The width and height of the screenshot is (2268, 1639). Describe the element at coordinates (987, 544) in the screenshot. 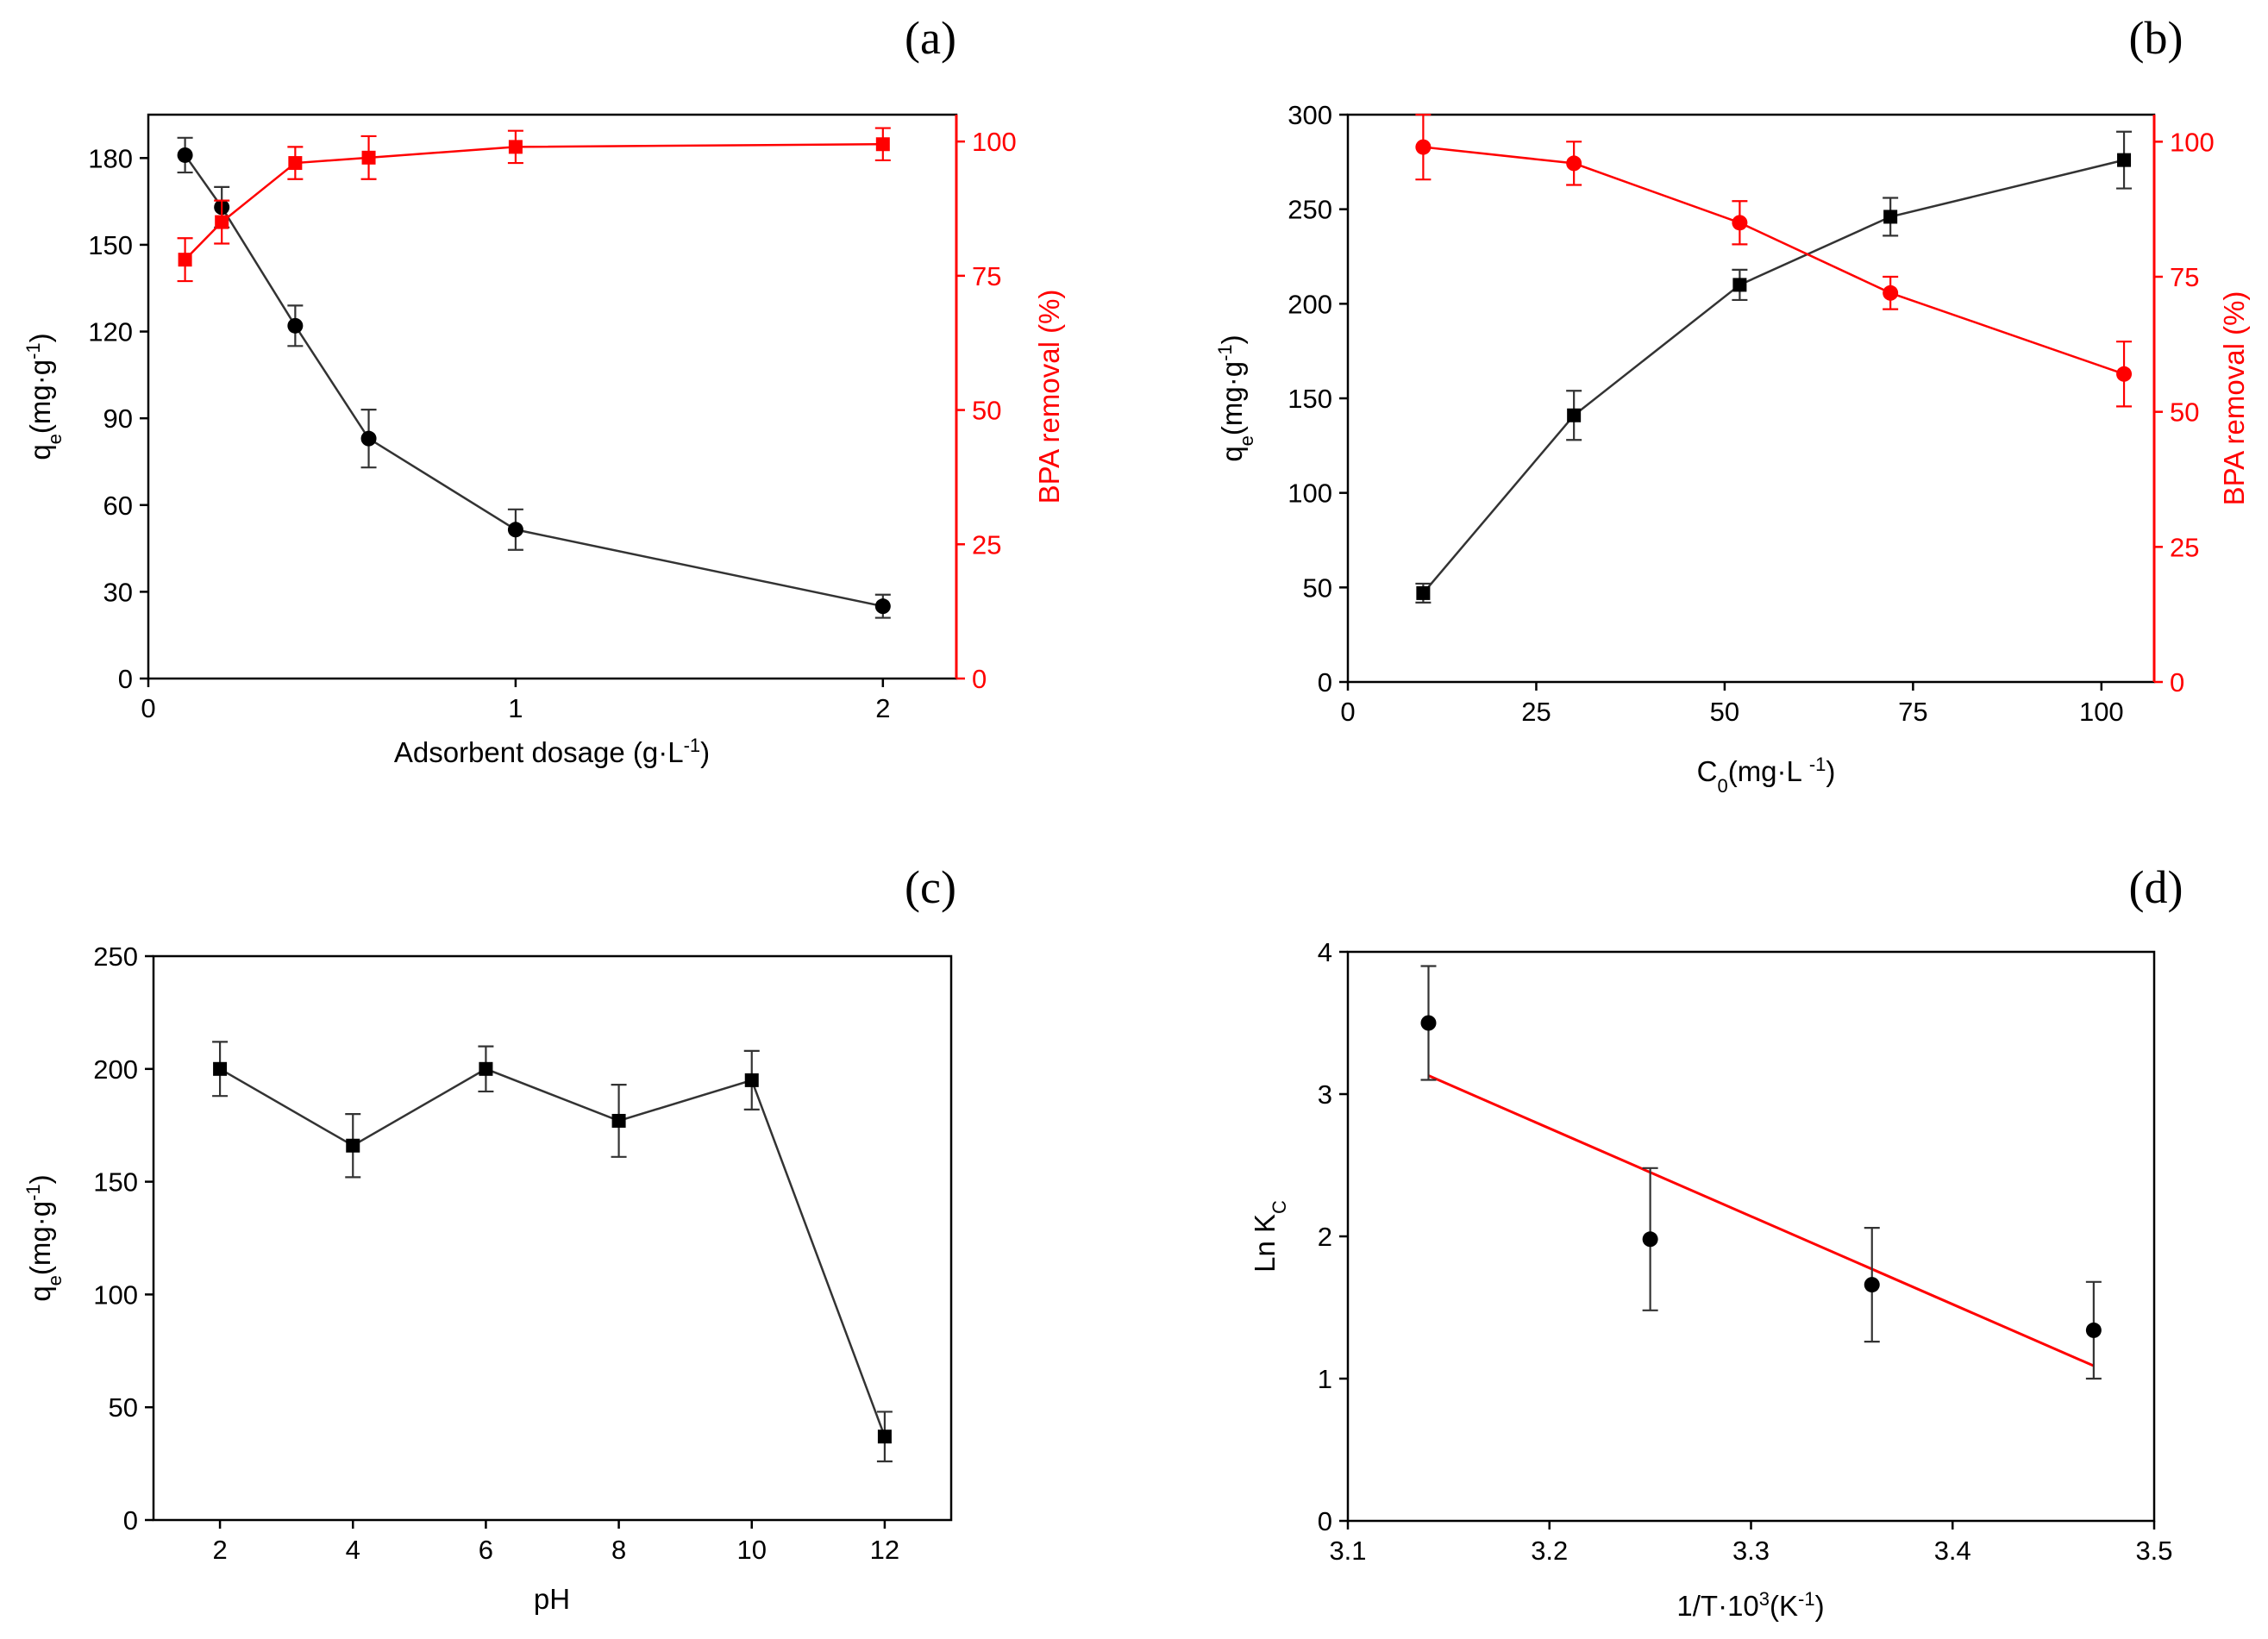

I see `panel-a-ytick-right-label-1: 25` at that location.